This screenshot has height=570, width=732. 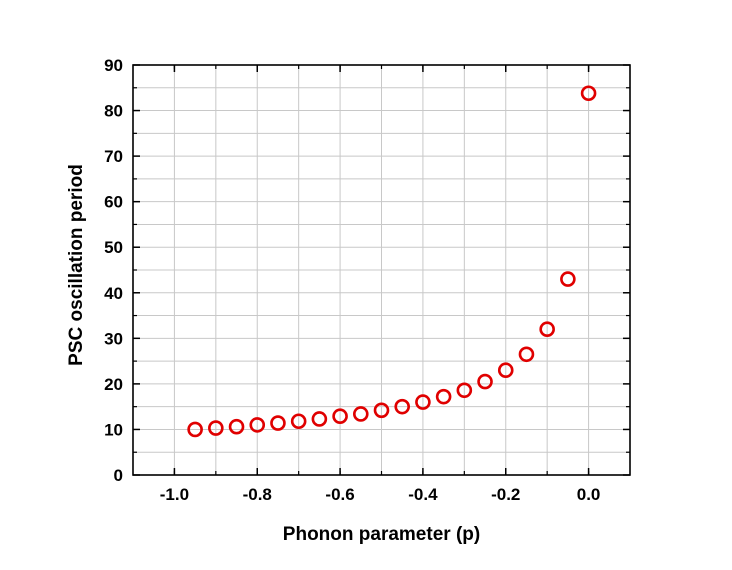 I want to click on y-tick-label: 10, so click(x=113, y=429).